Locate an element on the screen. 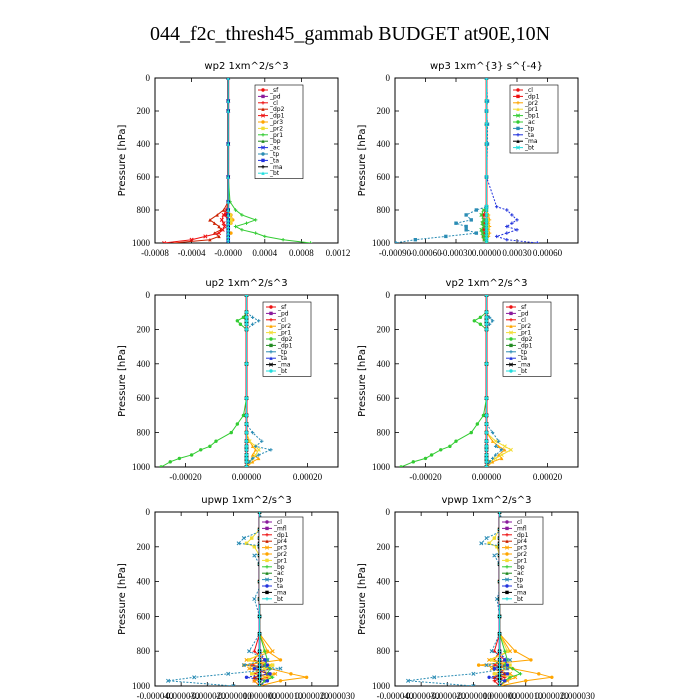 The height and width of the screenshot is (700, 700). panel-title: vpwp 1xm^2/s^3 is located at coordinates (486, 500).